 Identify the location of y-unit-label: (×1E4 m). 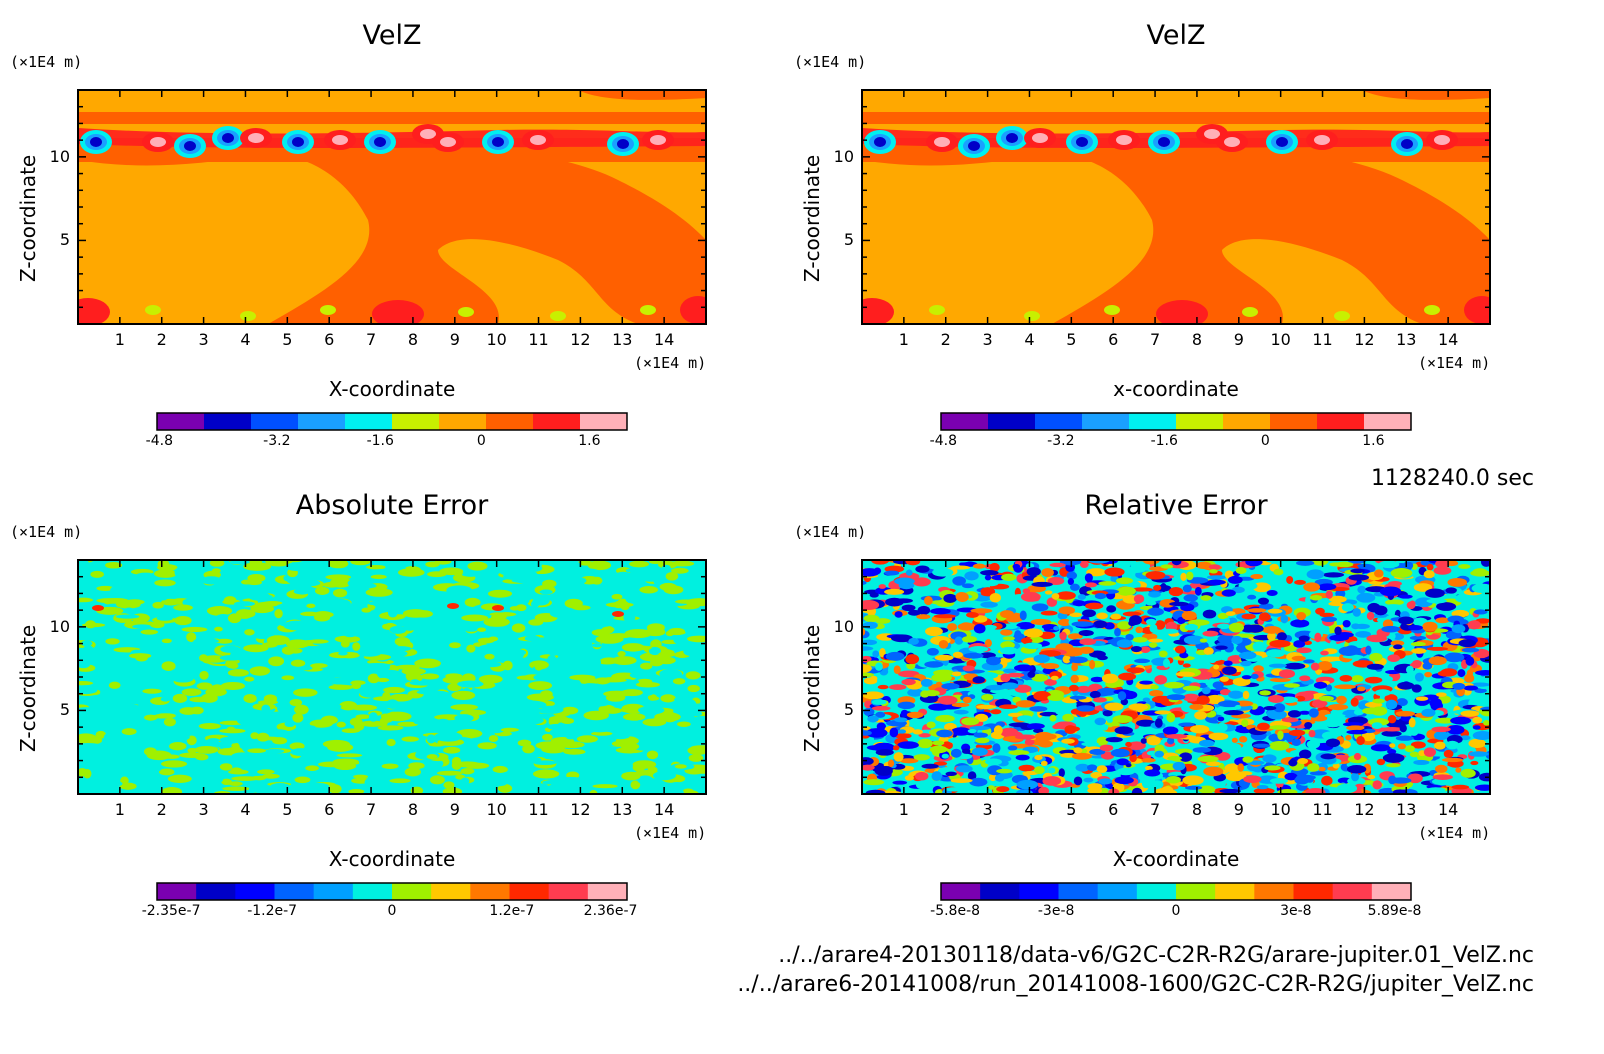
(830, 532).